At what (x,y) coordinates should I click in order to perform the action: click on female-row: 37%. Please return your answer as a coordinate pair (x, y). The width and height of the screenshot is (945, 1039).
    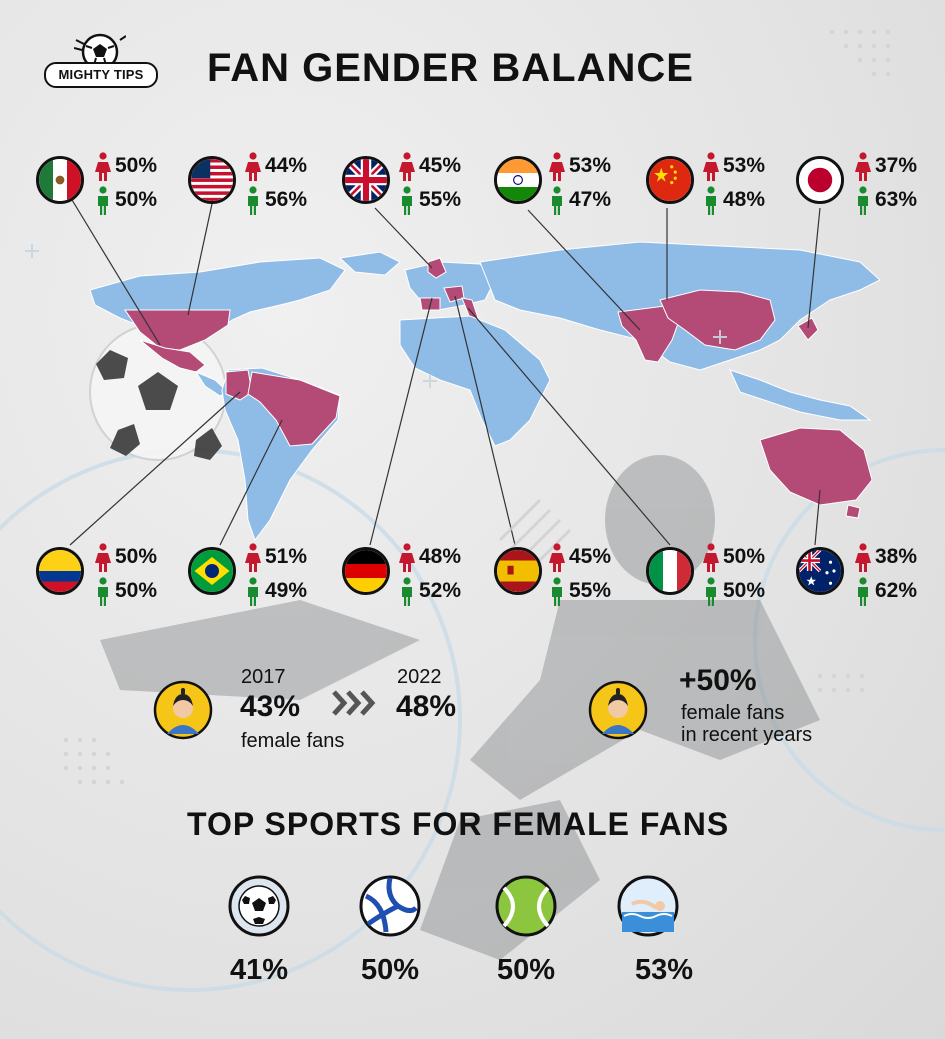
    Looking at the image, I should click on (898, 167).